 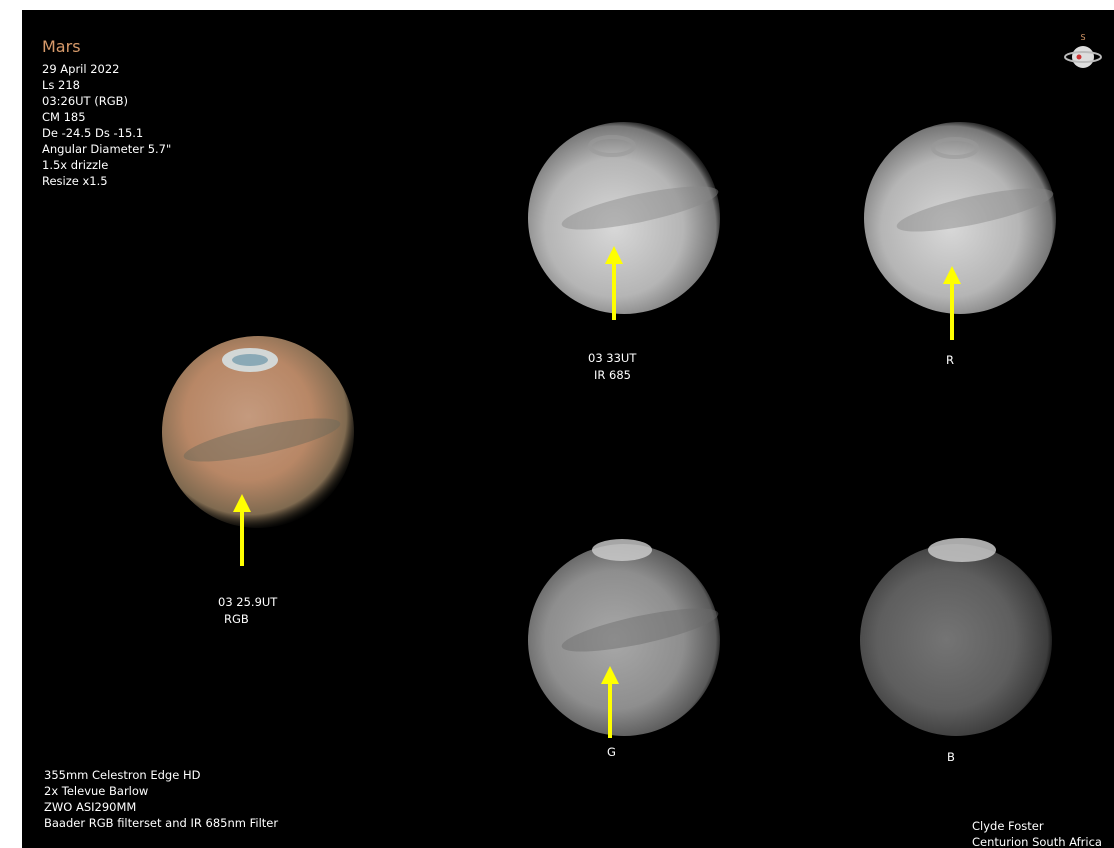 I want to click on planet-r, so click(x=960, y=218).